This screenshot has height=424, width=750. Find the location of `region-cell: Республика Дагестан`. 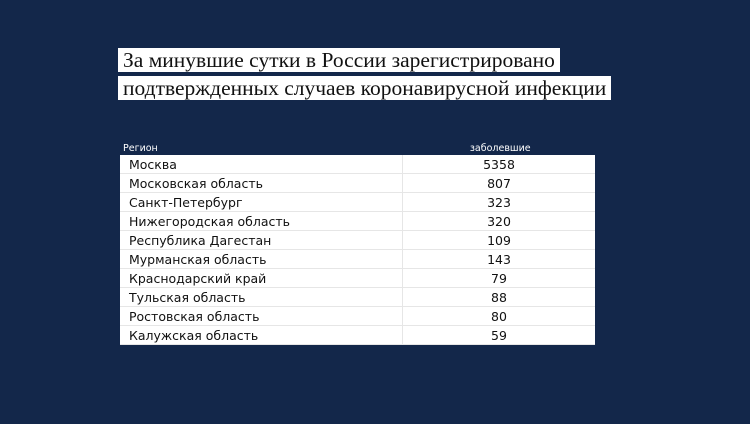

region-cell: Республика Дагестан is located at coordinates (261, 240).